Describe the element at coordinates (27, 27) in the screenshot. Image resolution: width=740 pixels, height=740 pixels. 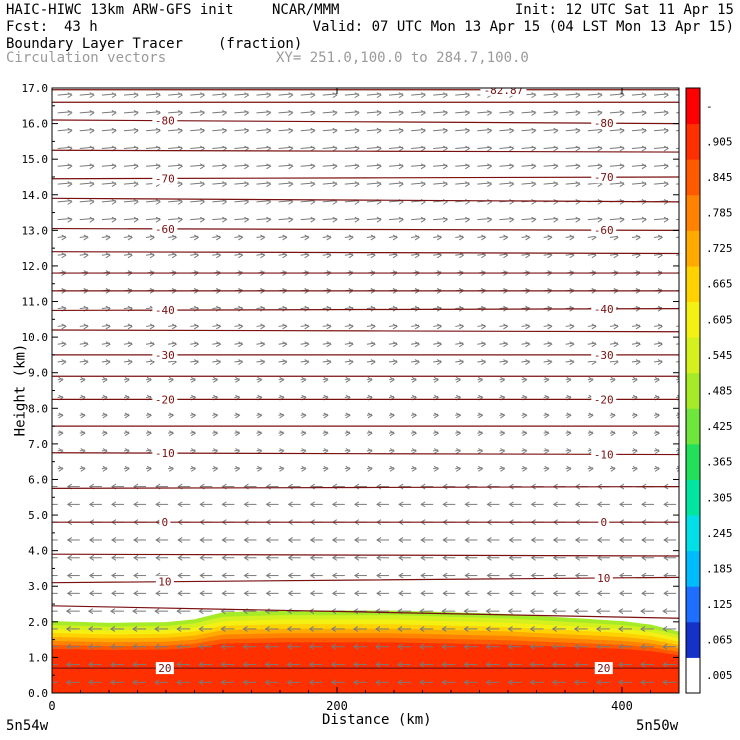
I see `forecast-label: Fcst:` at that location.